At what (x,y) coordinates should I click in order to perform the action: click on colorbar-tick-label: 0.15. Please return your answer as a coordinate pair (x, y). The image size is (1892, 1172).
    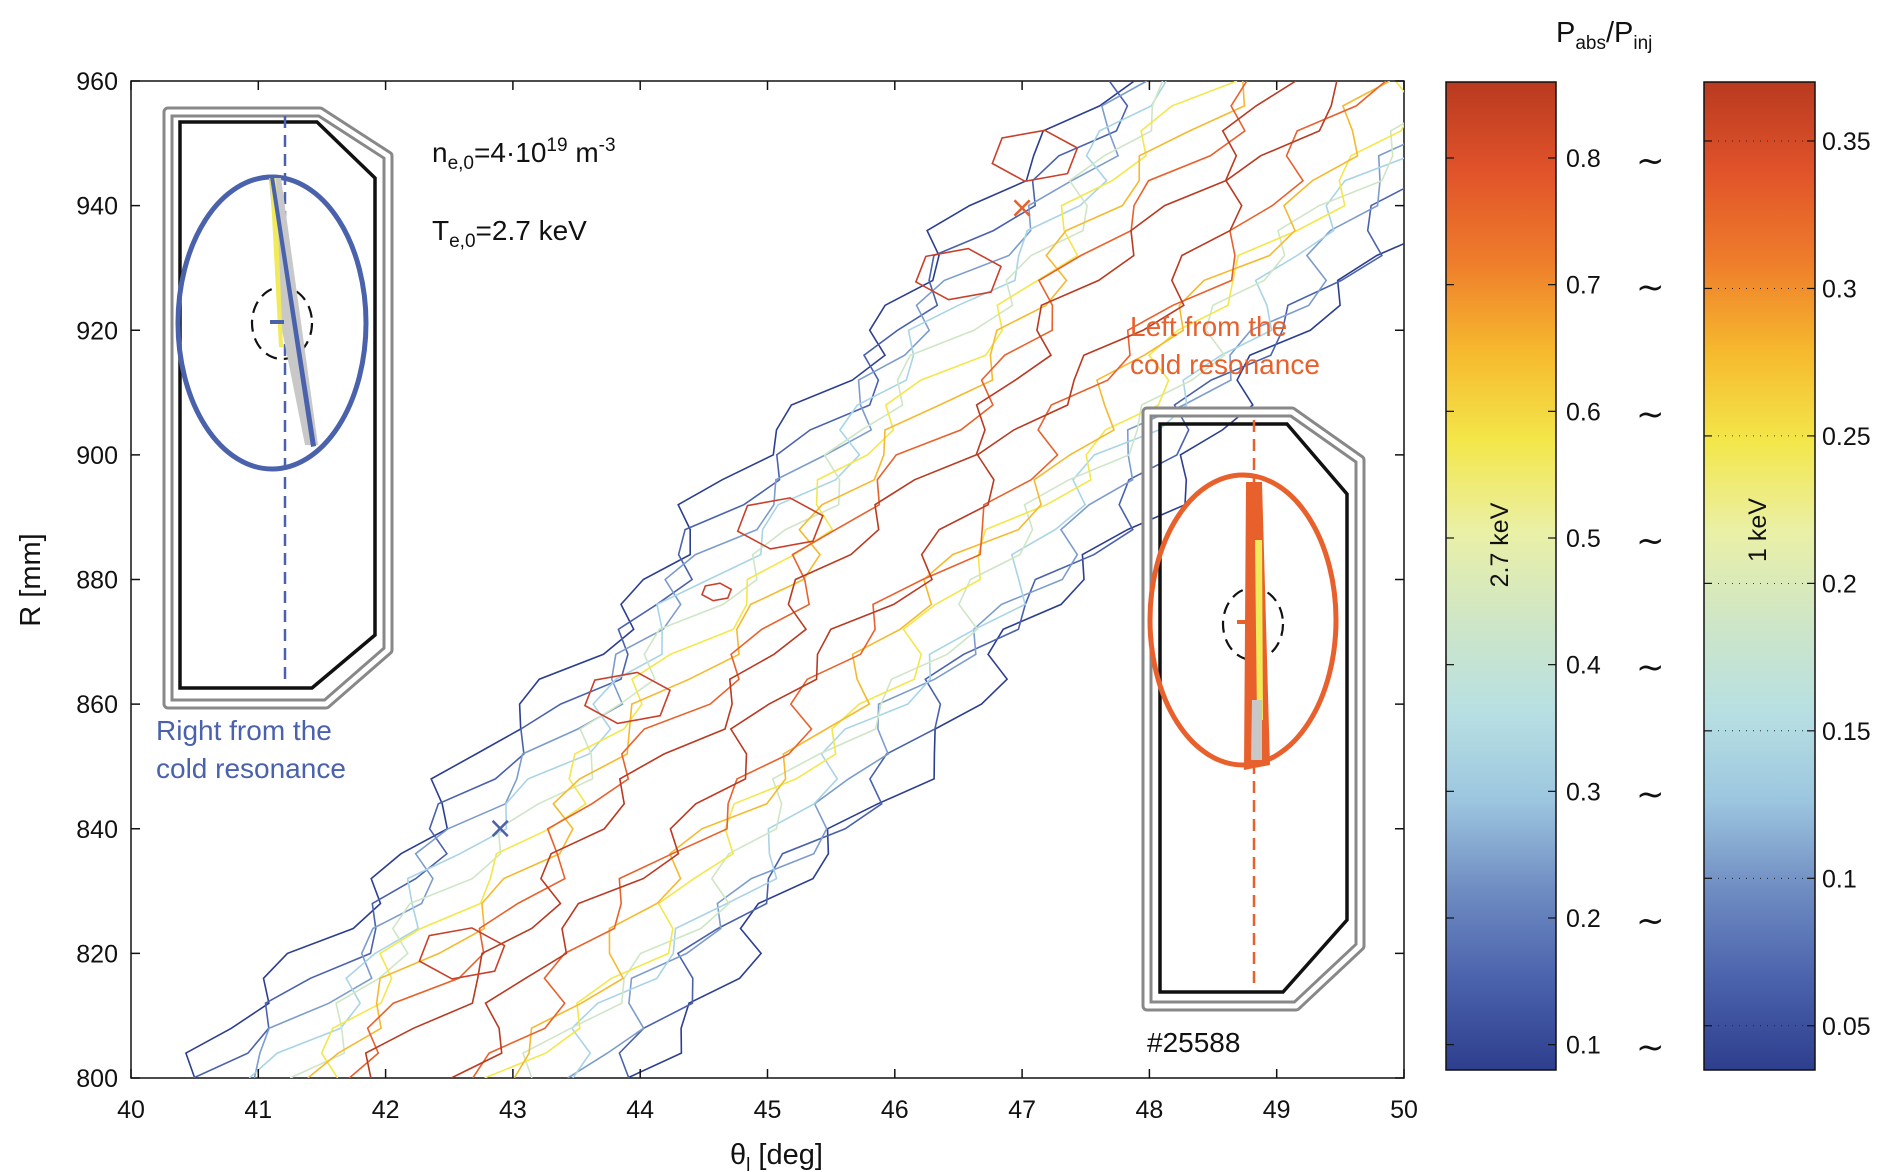
    Looking at the image, I should click on (1846, 732).